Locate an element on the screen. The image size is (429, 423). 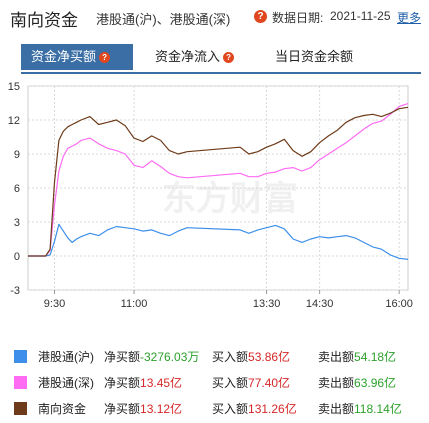
legend-buy: 买入额131.26亿 is located at coordinates (254, 408).